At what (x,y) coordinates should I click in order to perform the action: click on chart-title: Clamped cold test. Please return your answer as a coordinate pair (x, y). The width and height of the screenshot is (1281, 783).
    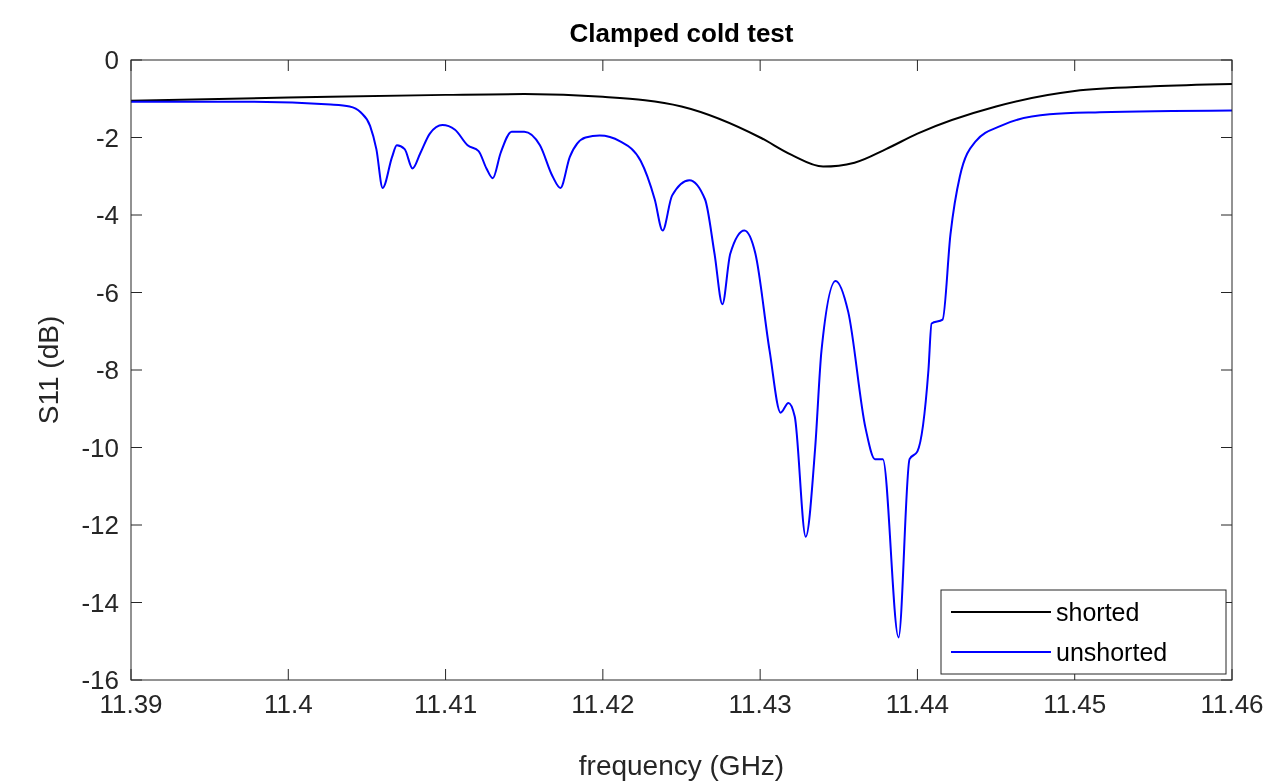
    Looking at the image, I should click on (681, 33).